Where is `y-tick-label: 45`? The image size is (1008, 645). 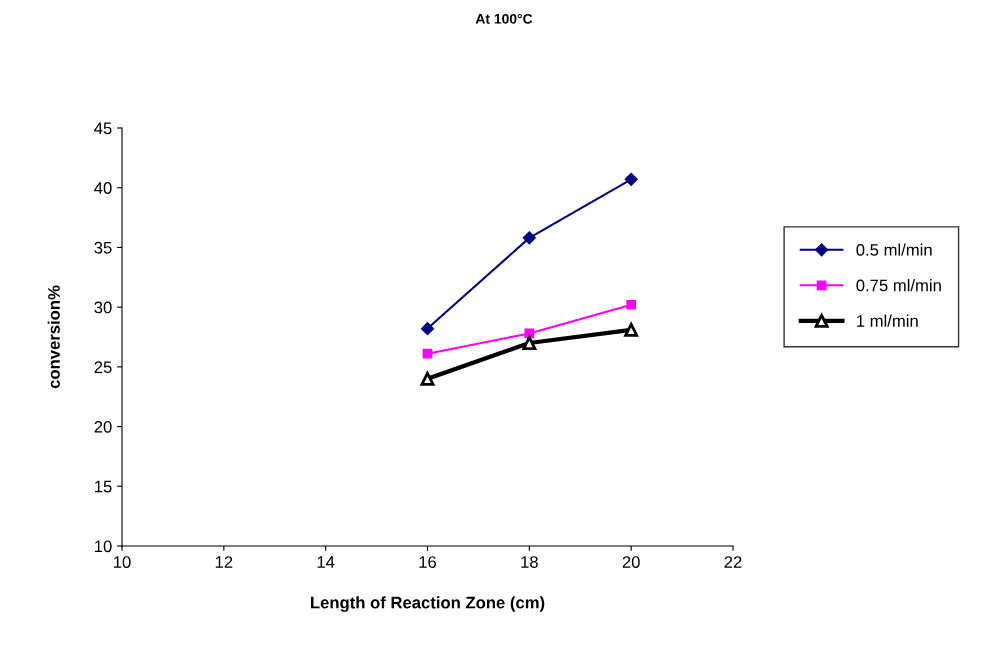 y-tick-label: 45 is located at coordinates (103, 128).